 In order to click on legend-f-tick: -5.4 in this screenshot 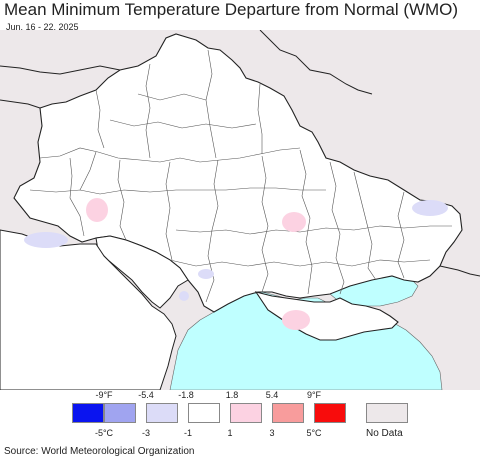, I will do `click(146, 395)`.